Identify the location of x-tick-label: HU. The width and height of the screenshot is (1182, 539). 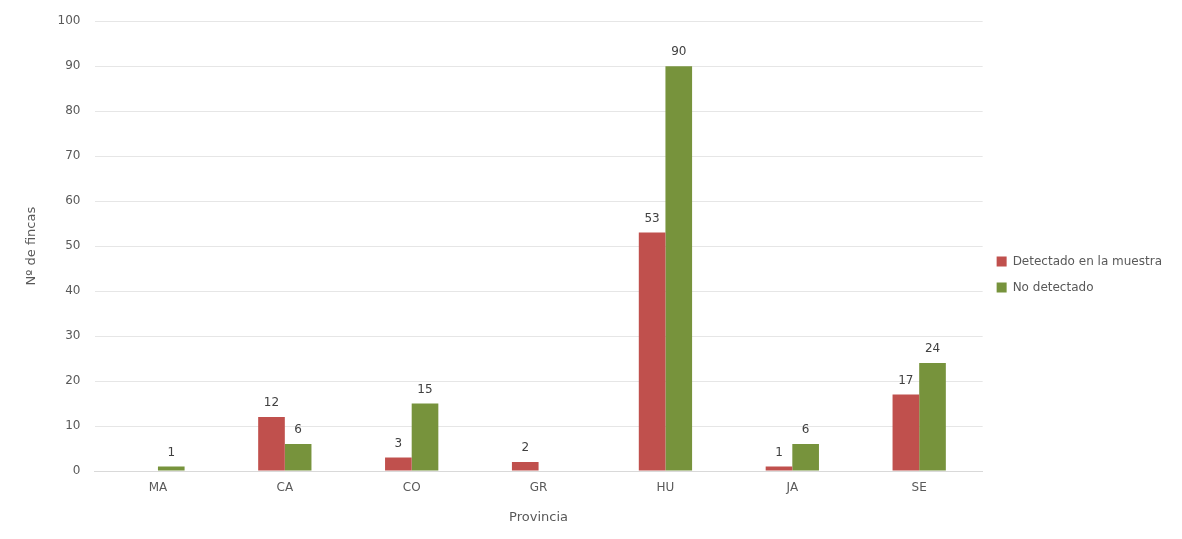
(665, 487).